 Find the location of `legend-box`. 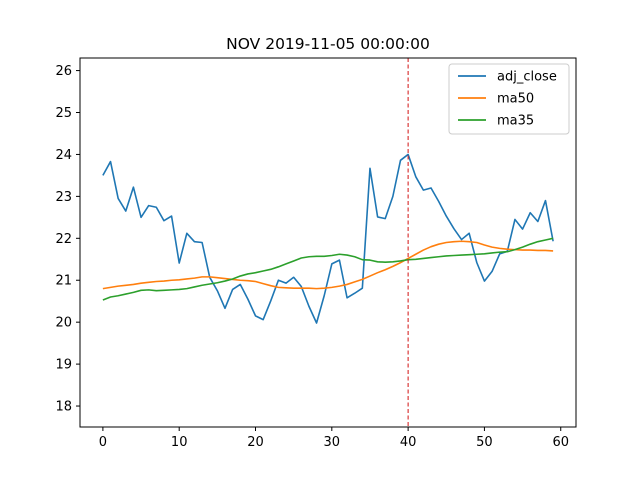

legend-box is located at coordinates (509, 99).